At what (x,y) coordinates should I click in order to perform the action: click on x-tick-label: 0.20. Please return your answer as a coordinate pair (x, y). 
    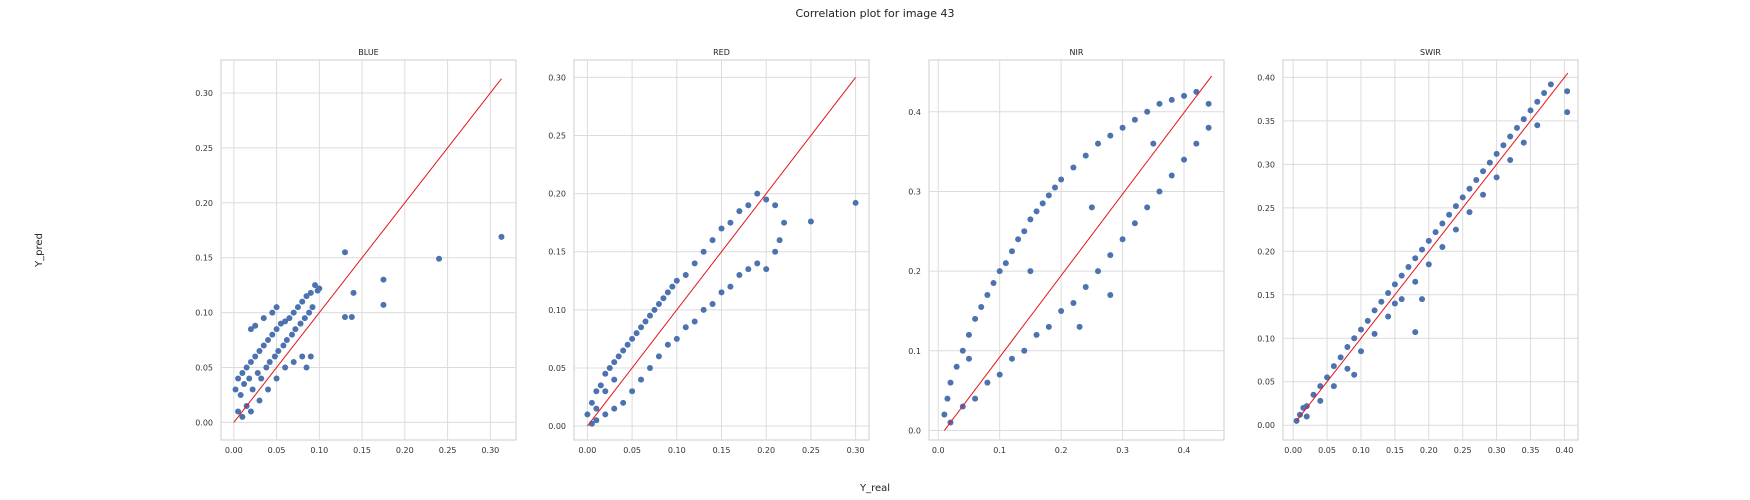
    Looking at the image, I should click on (1429, 450).